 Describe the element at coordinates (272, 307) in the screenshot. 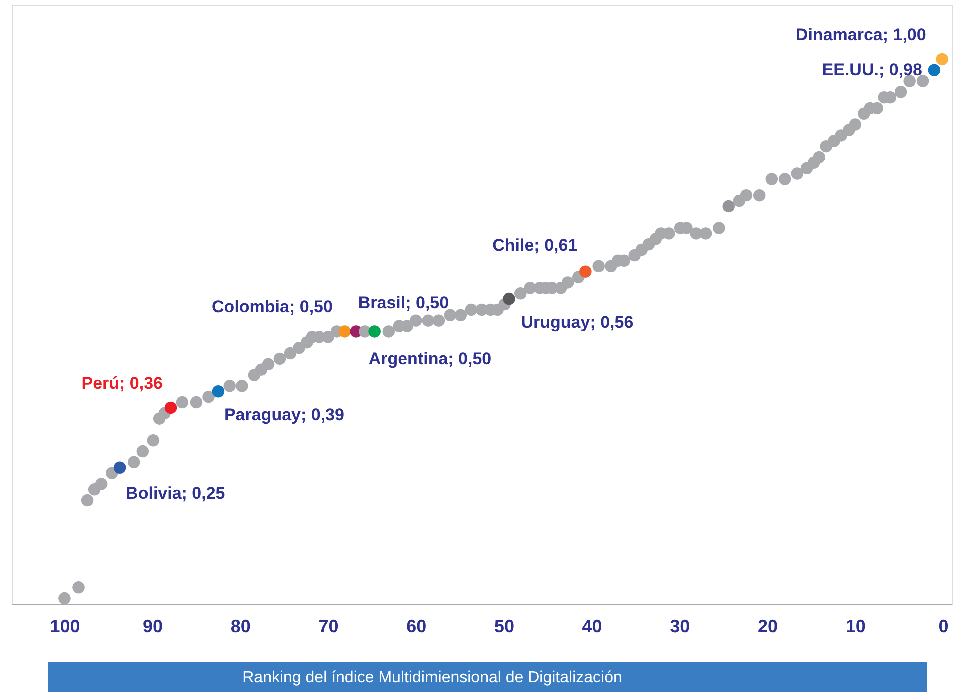

I see `data-label: Colombia; 0,50` at that location.